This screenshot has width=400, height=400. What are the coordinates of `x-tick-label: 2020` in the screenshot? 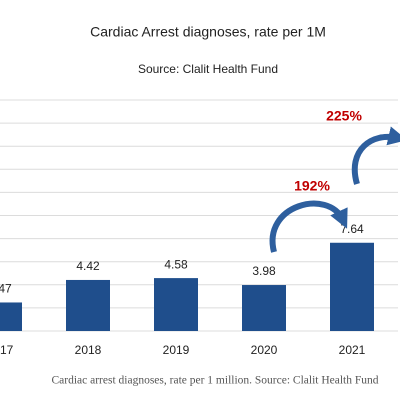 It's located at (264, 350).